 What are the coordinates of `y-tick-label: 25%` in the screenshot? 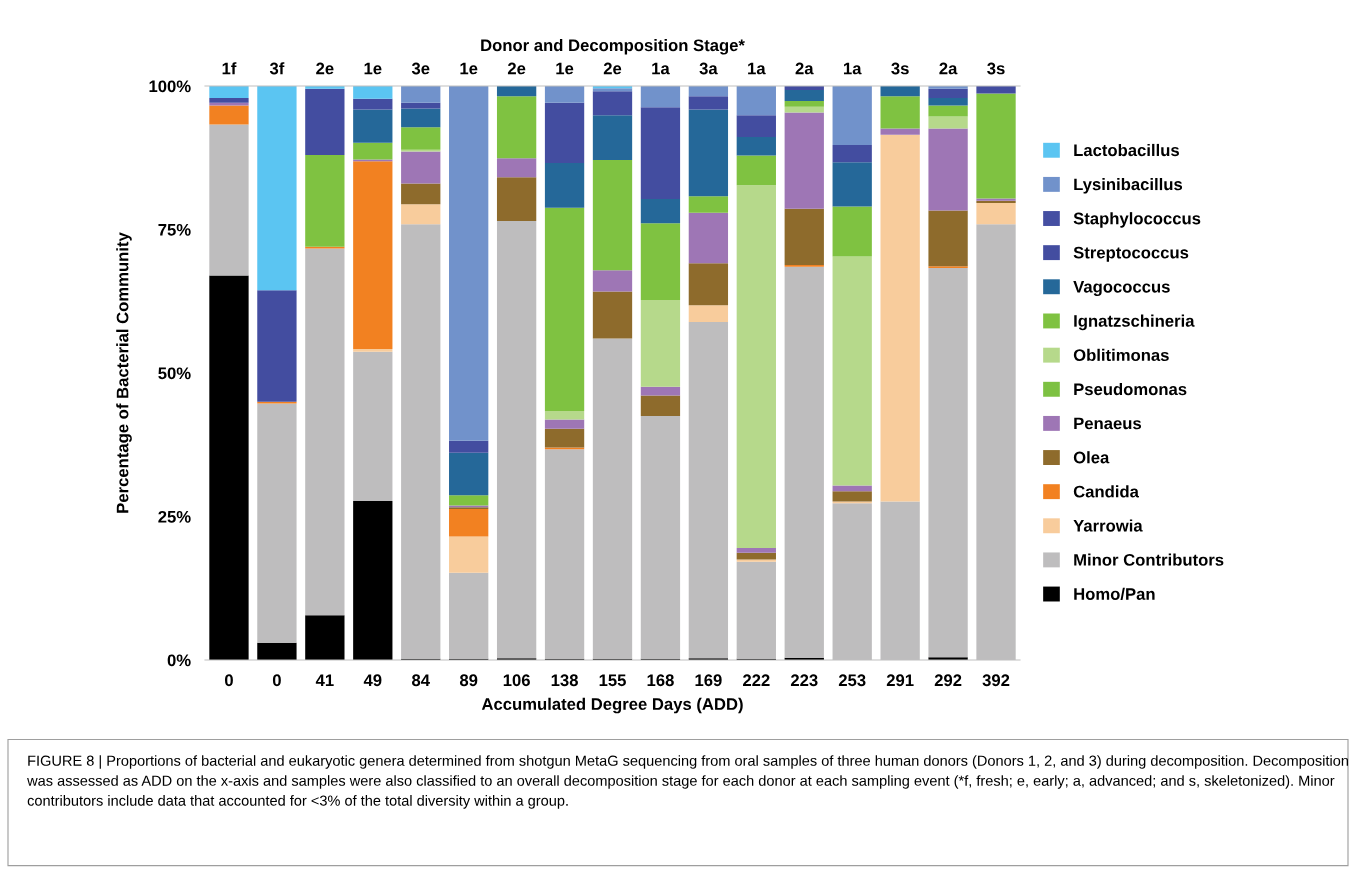 It's located at (174, 516).